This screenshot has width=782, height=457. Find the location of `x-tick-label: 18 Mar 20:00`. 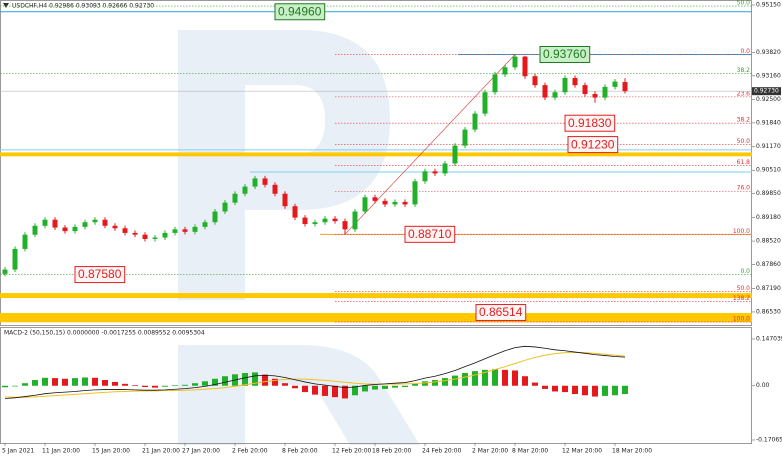

x-tick-label: 18 Mar 20:00 is located at coordinates (632, 451).